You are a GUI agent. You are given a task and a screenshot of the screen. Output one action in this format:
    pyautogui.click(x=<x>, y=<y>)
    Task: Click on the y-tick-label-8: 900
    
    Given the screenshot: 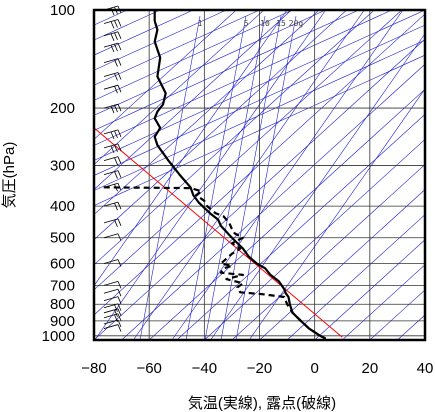 What is the action you would take?
    pyautogui.click(x=62, y=321)
    